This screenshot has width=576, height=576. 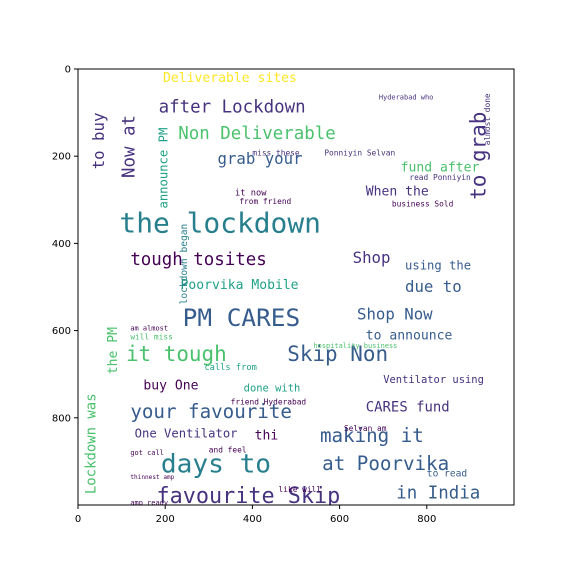 I want to click on cloud-word: calls from, so click(x=230, y=368).